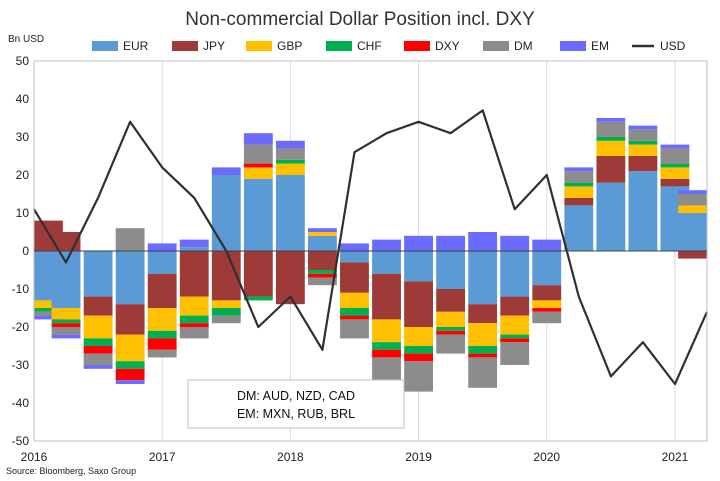  Describe the element at coordinates (296, 396) in the screenshot. I see `annotation-line-dm: DM: AUD, NZD, CAD` at that location.